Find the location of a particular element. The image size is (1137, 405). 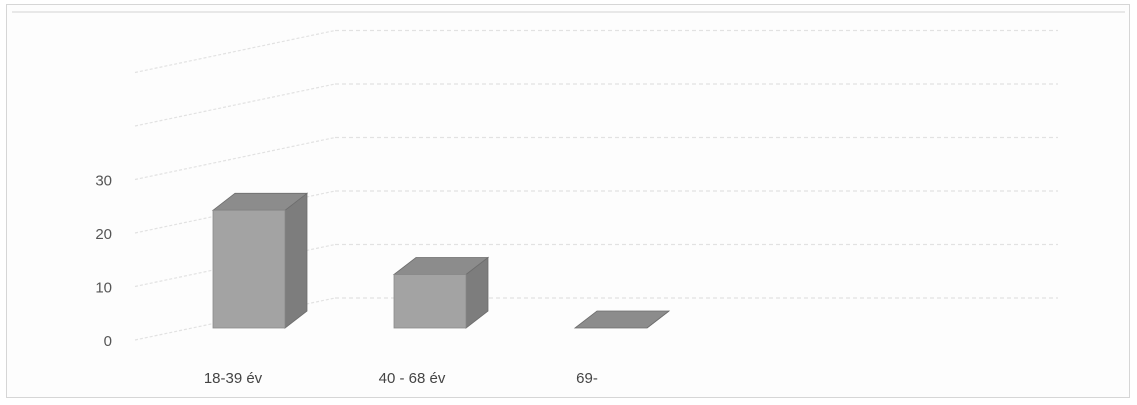

bar-top-face is located at coordinates (622, 319).